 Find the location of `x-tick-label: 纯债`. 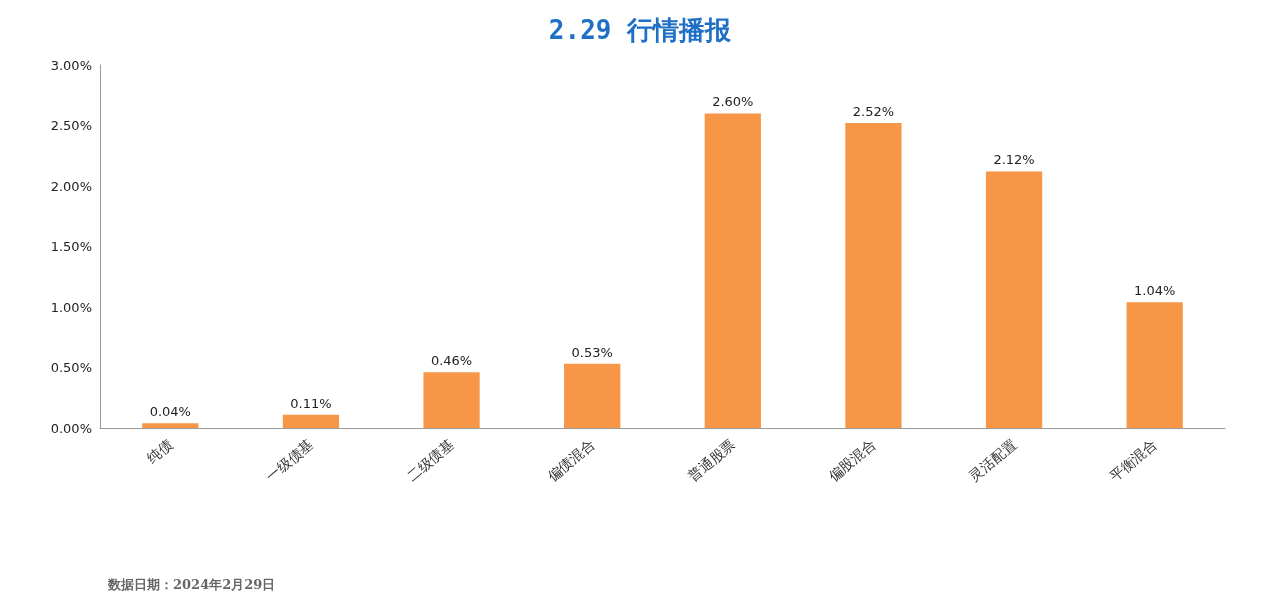

x-tick-label: 纯债 is located at coordinates (159, 451).